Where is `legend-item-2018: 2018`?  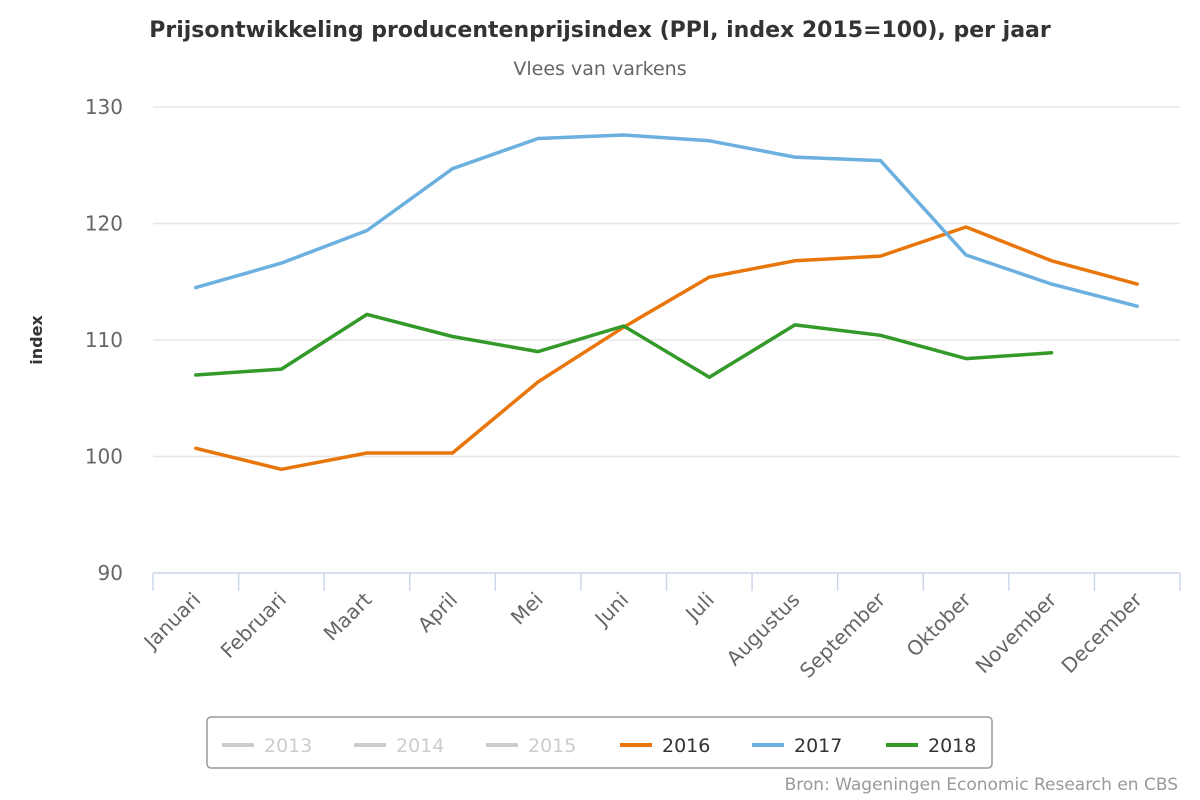 legend-item-2018: 2018 is located at coordinates (931, 746).